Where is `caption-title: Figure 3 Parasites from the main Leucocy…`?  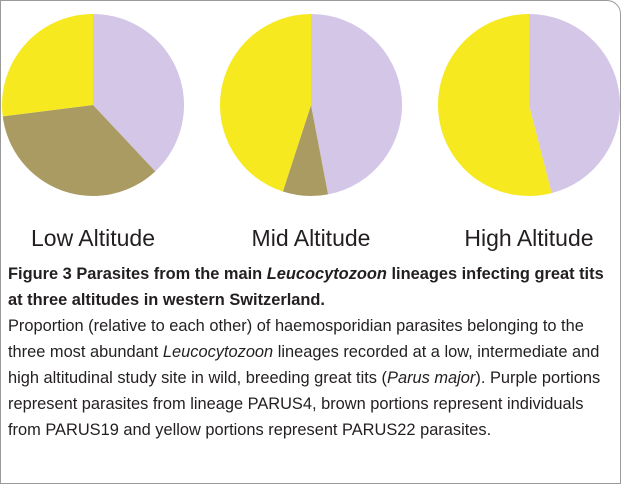 caption-title: Figure 3 Parasites from the main Leucocy… is located at coordinates (306, 287).